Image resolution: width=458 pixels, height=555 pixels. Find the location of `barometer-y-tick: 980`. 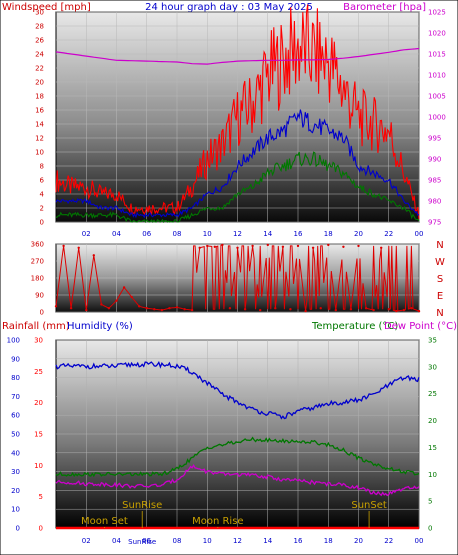

barometer-y-tick: 980 is located at coordinates (434, 202).